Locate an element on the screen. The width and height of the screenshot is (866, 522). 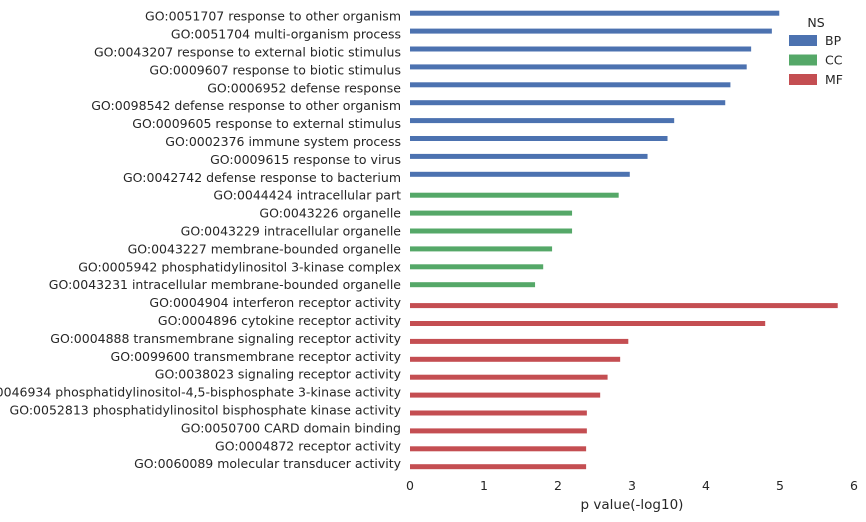
x-tick-label: 0 is located at coordinates (410, 485).